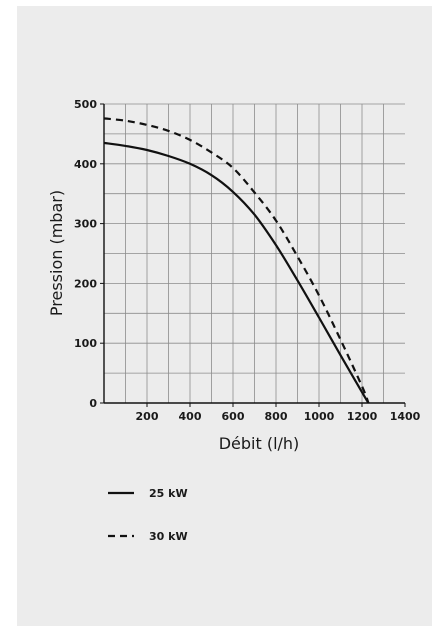 This screenshot has width=446, height=637. What do you see at coordinates (276, 416) in the screenshot?
I see `x-tick-label: 800` at bounding box center [276, 416].